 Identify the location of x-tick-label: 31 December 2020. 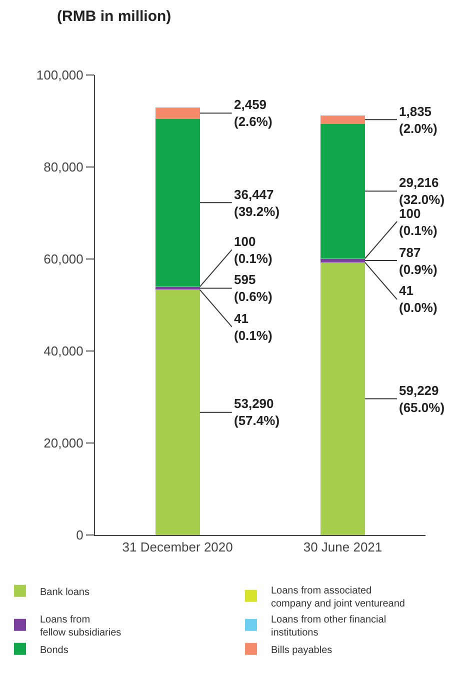
(177, 547).